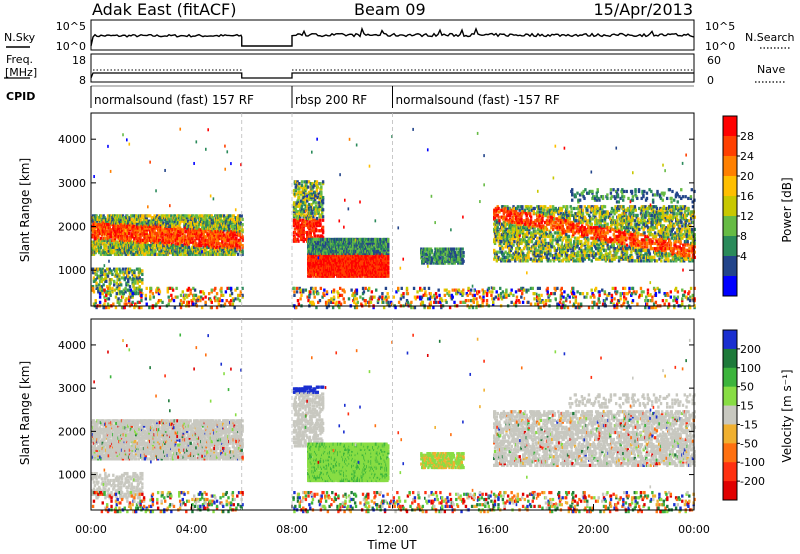  I want to click on nsearch-tick-bottom: 10^0, so click(720, 46).